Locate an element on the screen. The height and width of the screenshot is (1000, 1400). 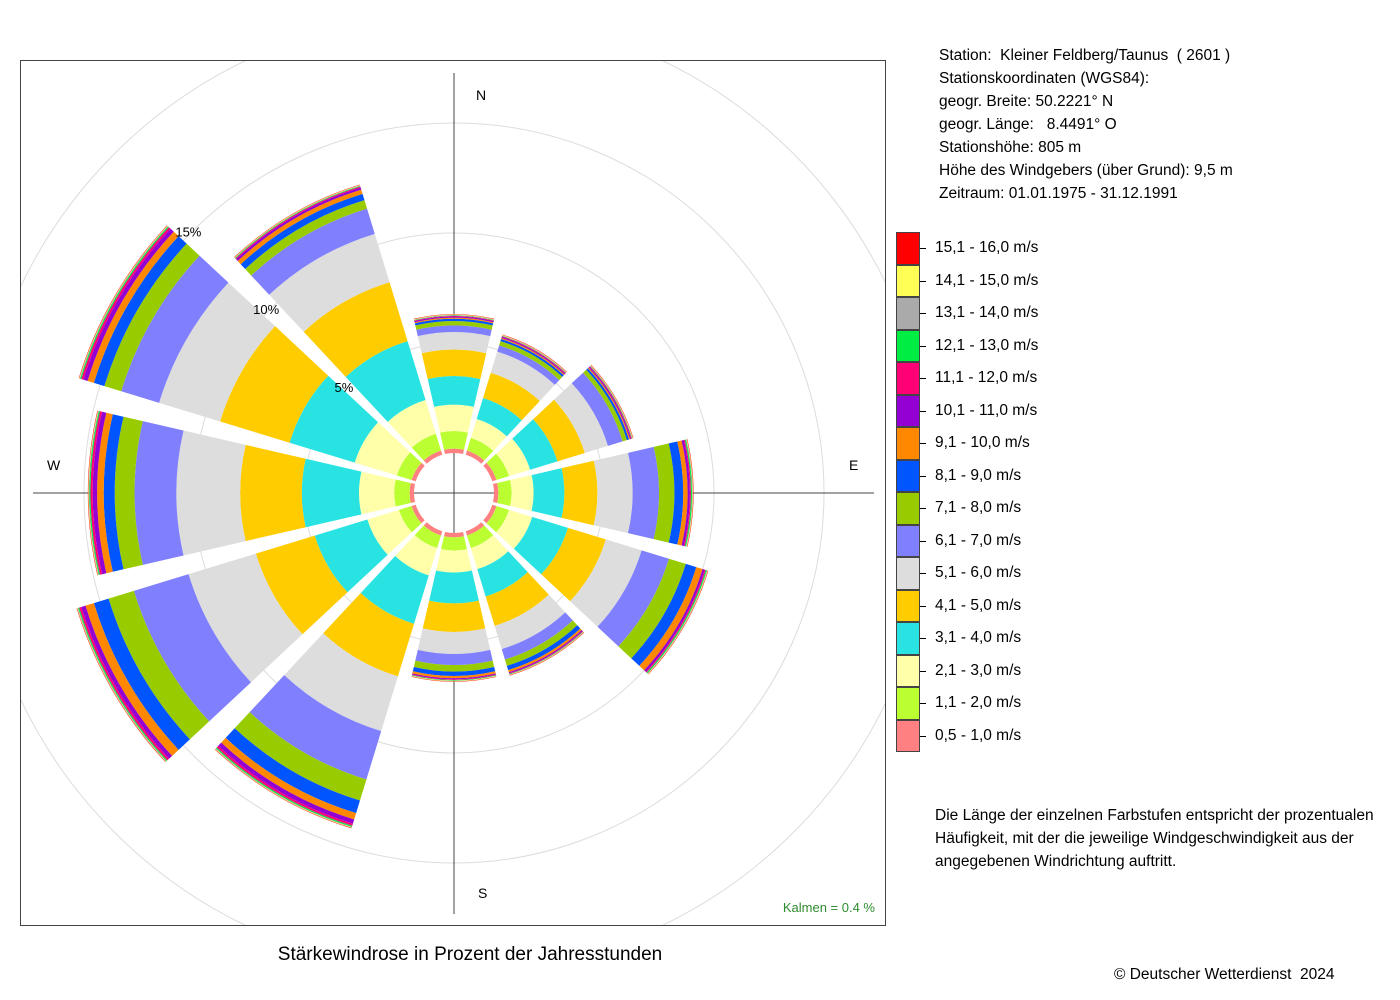
copyright-notice: © Deutscher Wetterdienst 2024 is located at coordinates (1224, 974).